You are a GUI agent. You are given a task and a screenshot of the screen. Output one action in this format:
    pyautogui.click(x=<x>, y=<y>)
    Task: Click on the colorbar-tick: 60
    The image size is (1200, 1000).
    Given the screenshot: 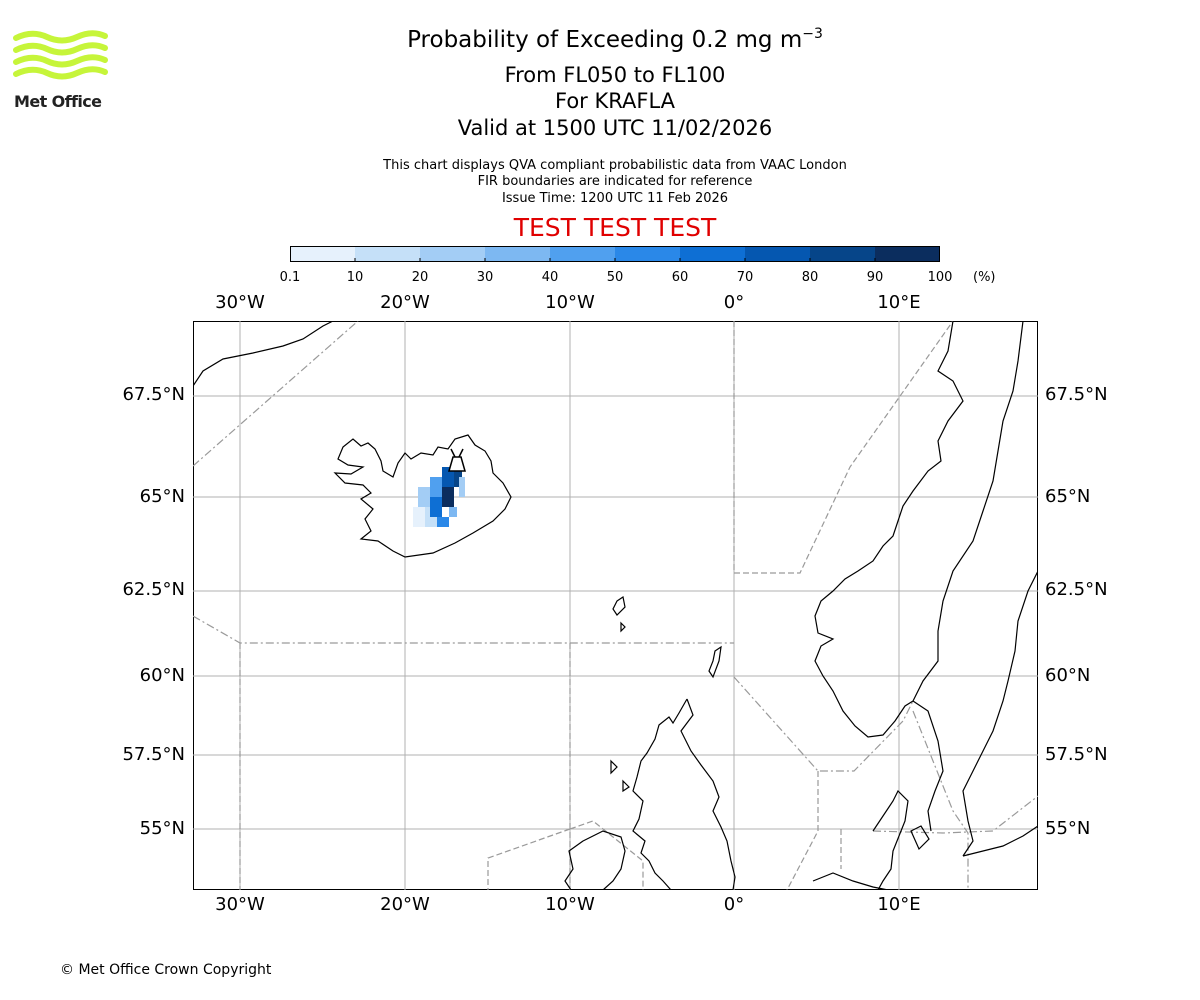 What is the action you would take?
    pyautogui.click(x=680, y=277)
    